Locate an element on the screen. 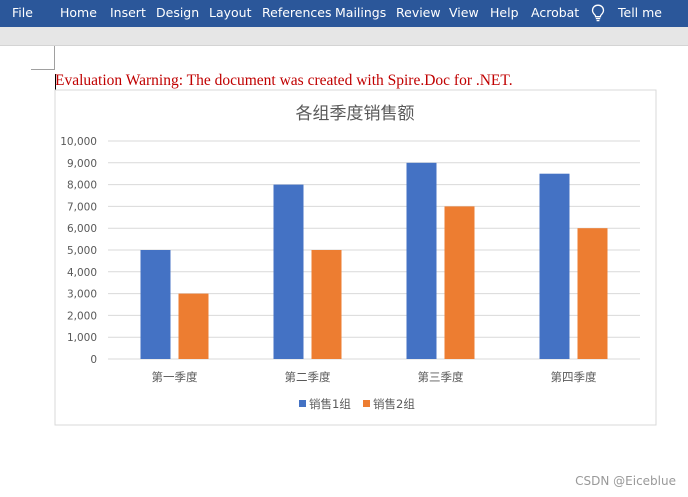 Image resolution: width=688 pixels, height=497 pixels. legend-label: 销售2组 is located at coordinates (394, 404).